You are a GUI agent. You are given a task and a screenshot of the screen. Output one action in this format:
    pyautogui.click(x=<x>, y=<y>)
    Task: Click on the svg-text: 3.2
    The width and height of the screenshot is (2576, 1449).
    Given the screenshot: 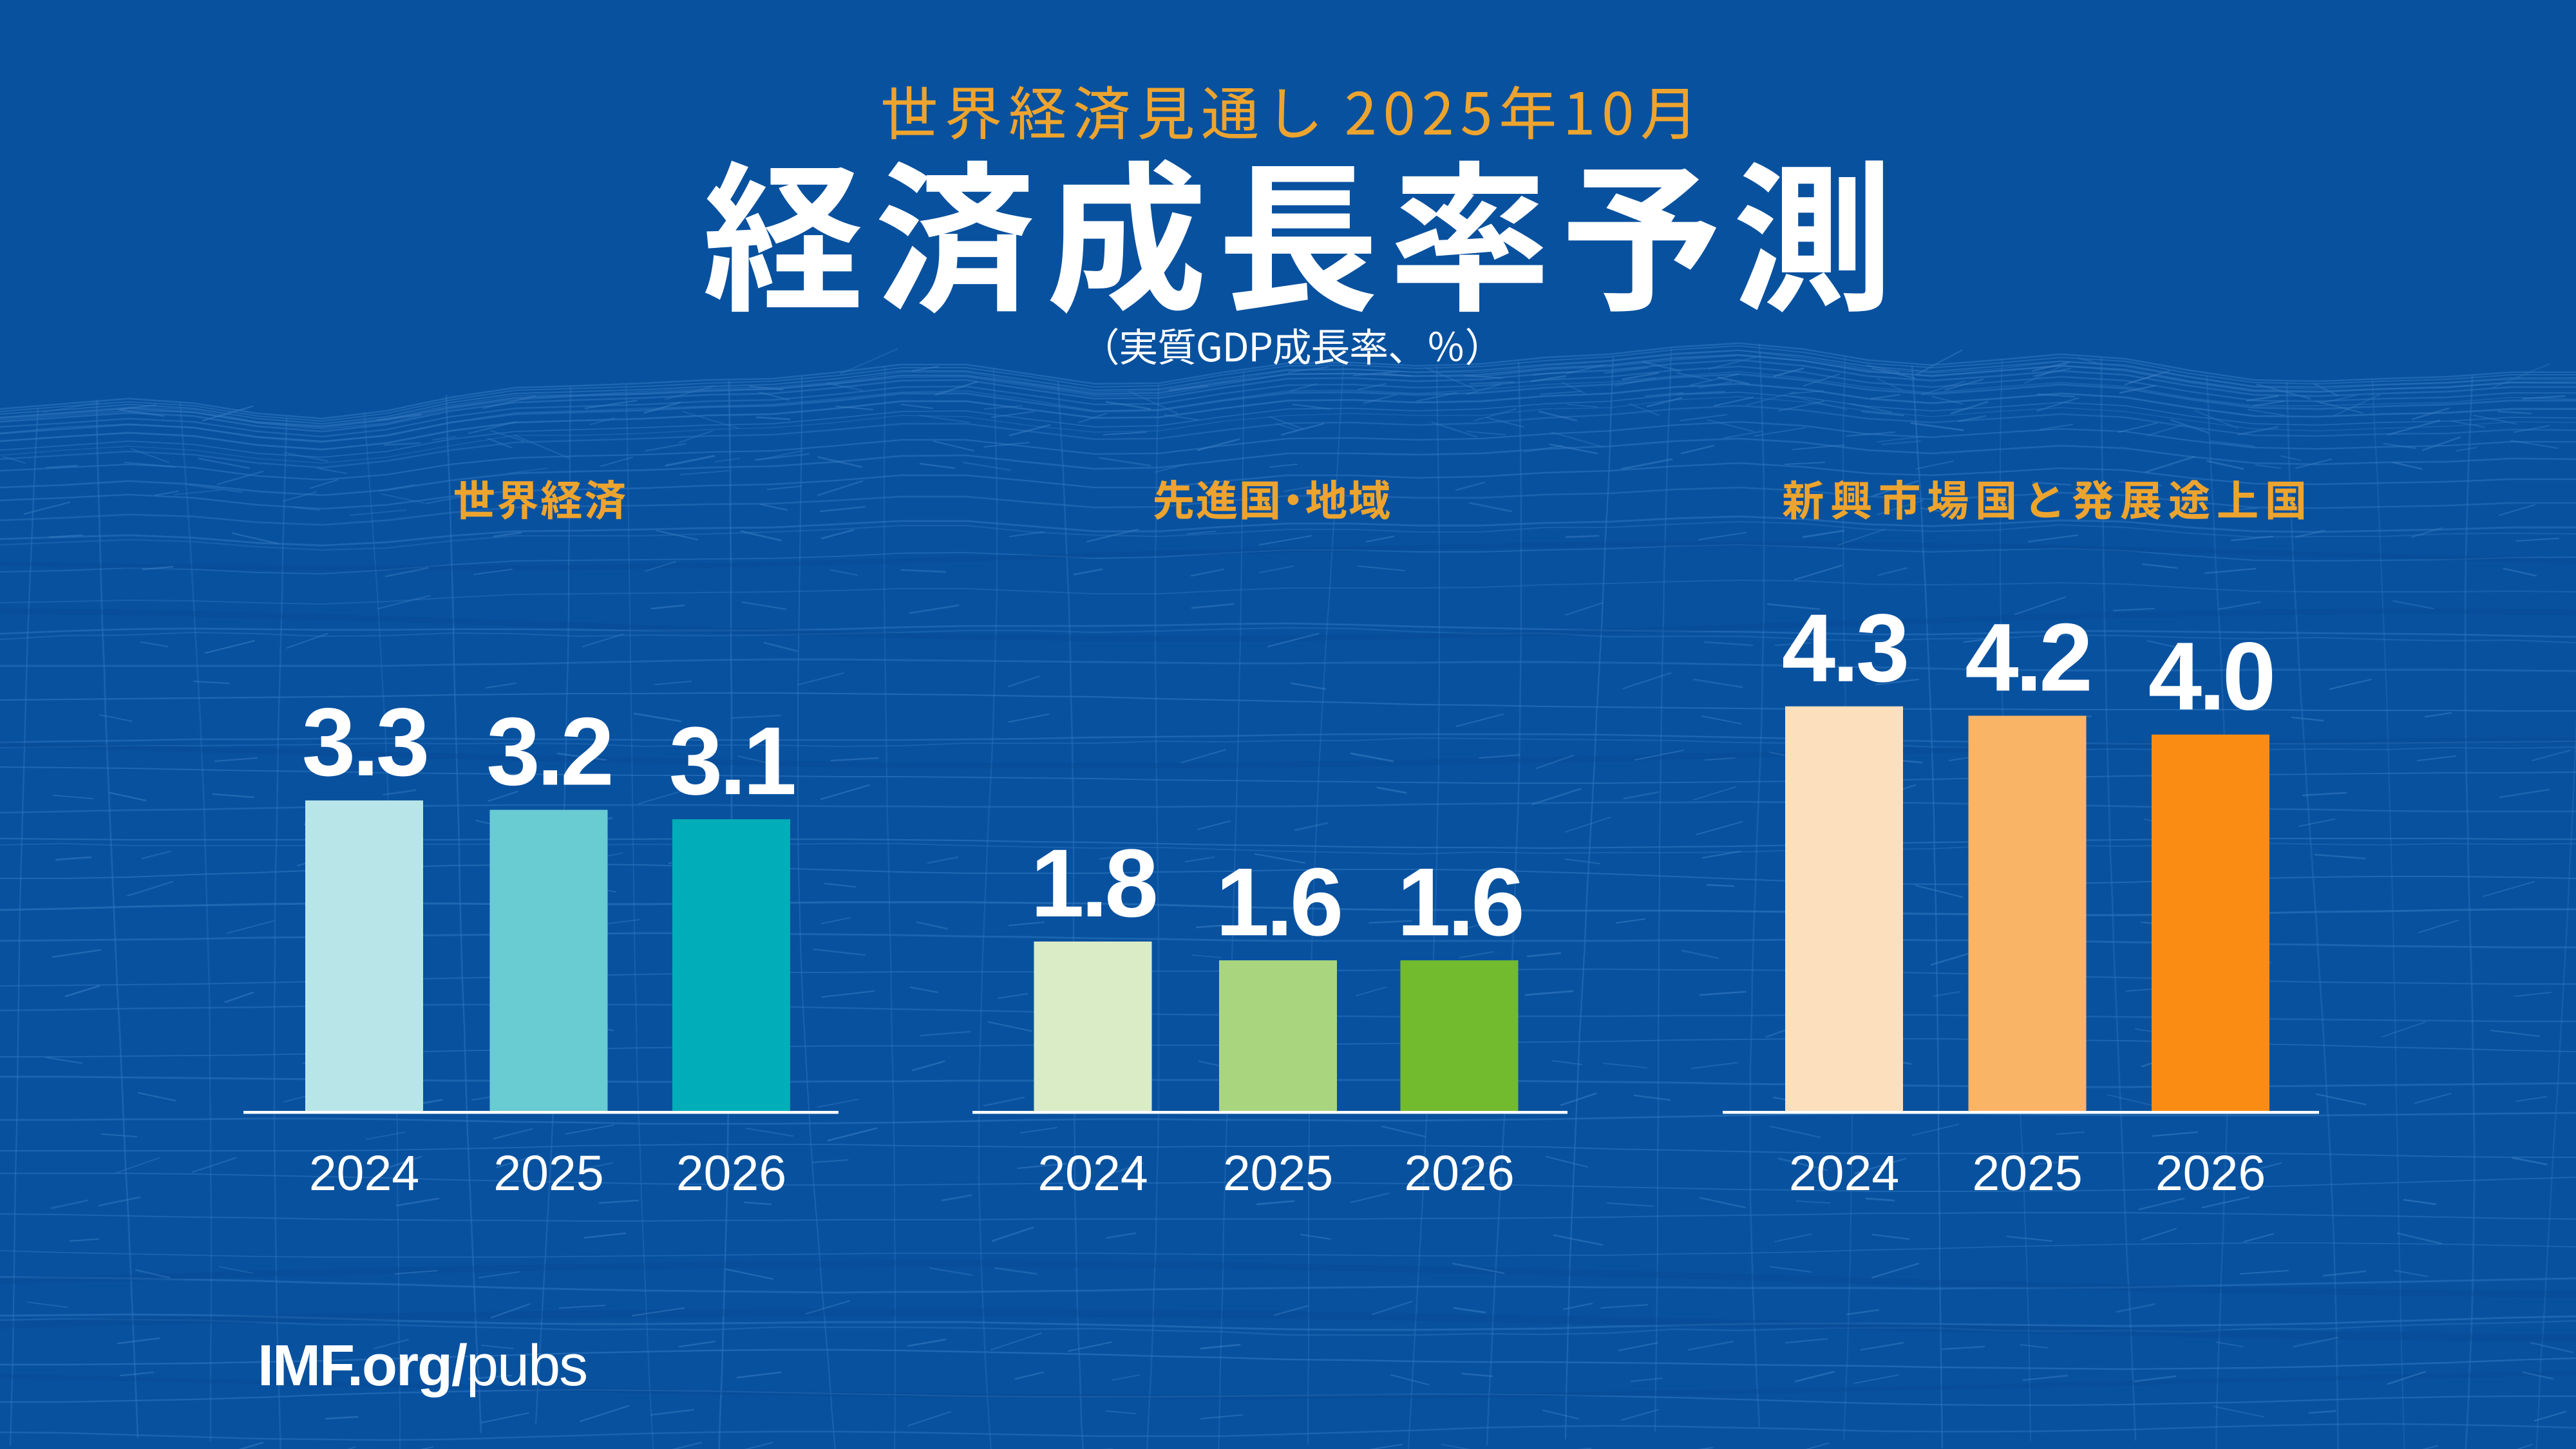 What is the action you would take?
    pyautogui.click(x=548, y=751)
    